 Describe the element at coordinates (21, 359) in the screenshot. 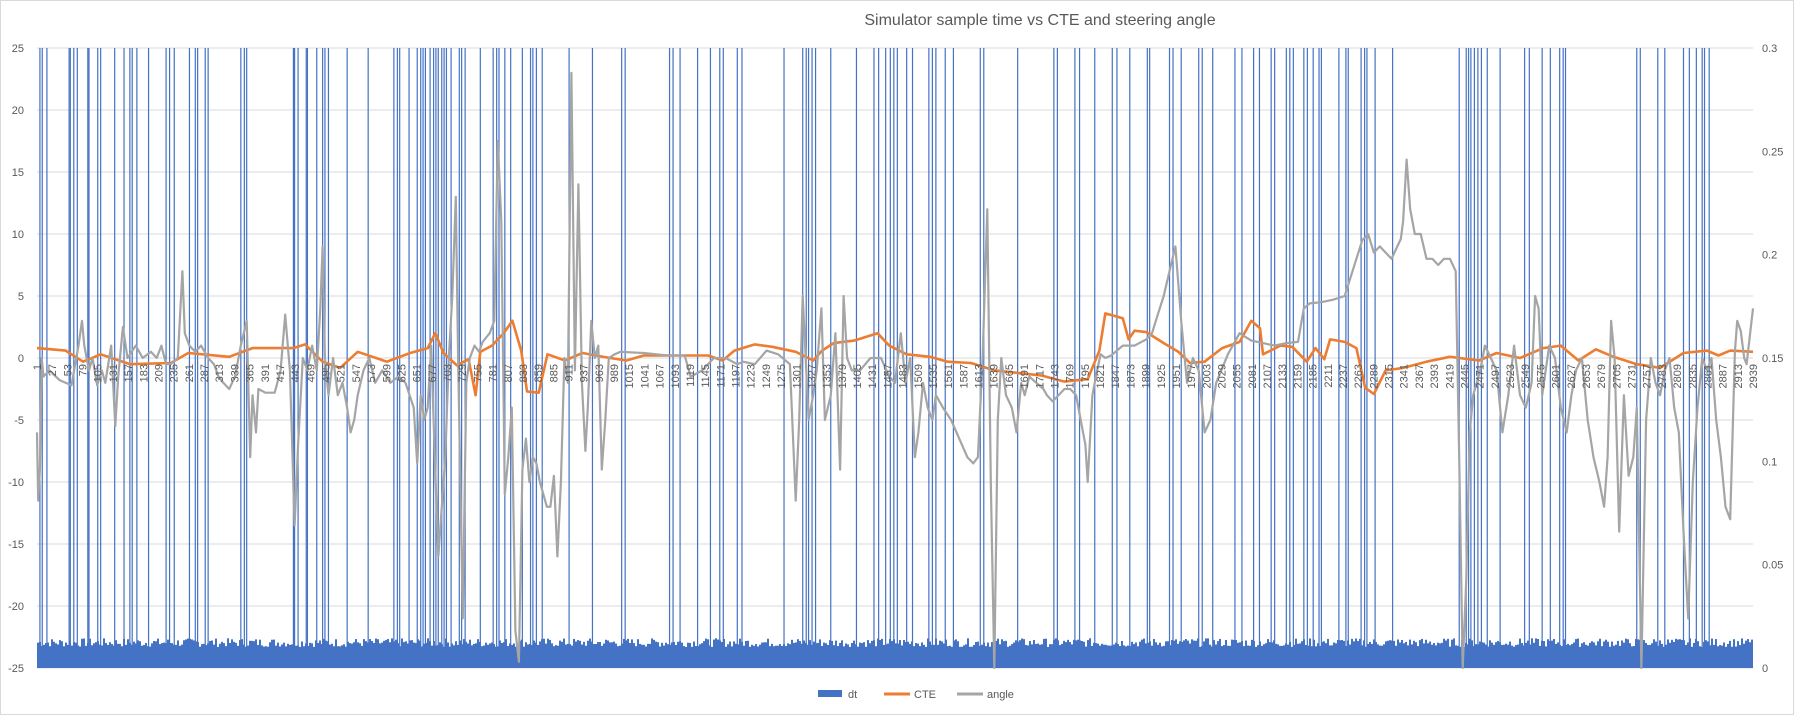

I see `y-left-tick-label: 0` at that location.